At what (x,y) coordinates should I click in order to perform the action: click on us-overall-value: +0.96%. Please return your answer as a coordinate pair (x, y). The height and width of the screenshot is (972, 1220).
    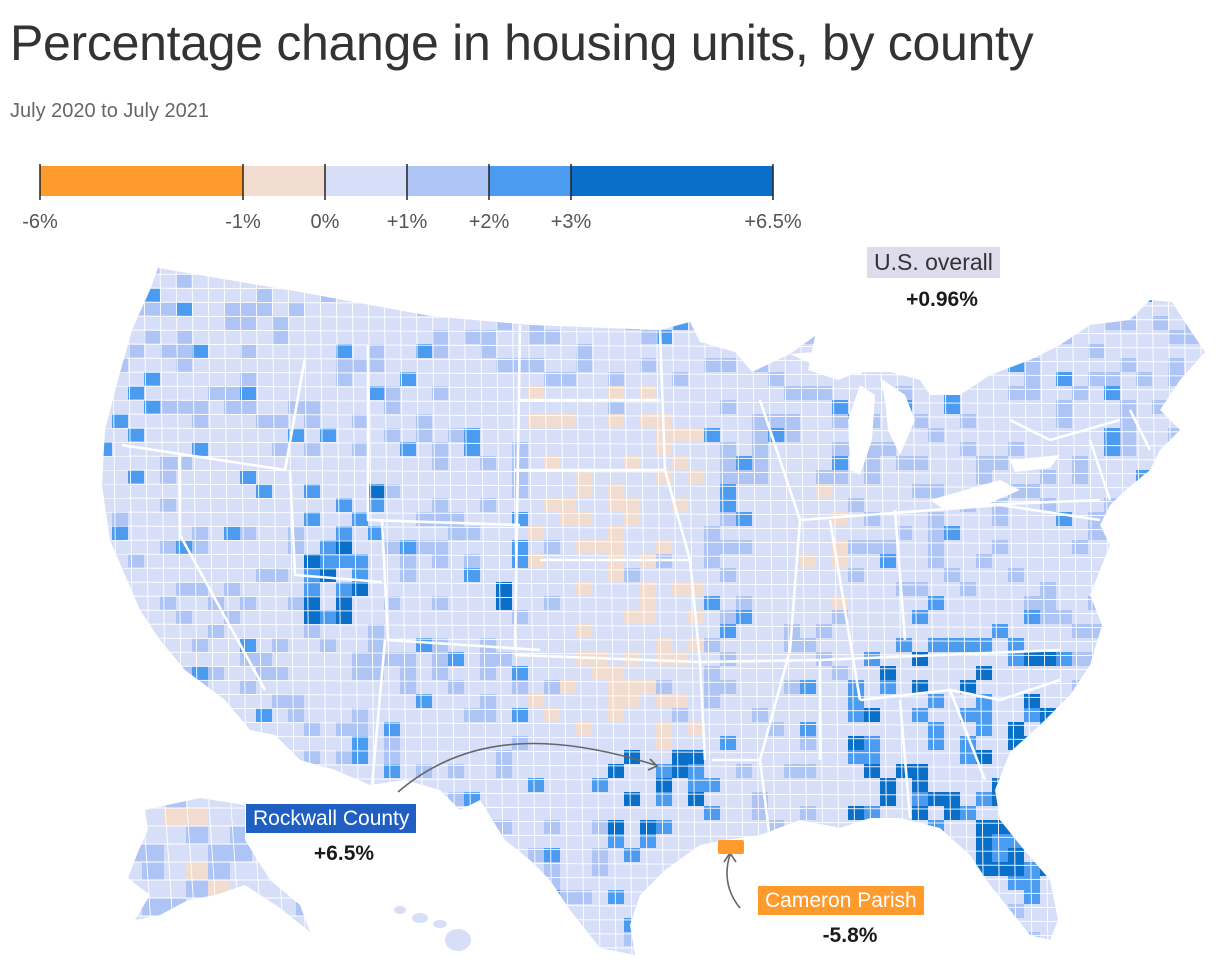
    Looking at the image, I should click on (942, 299).